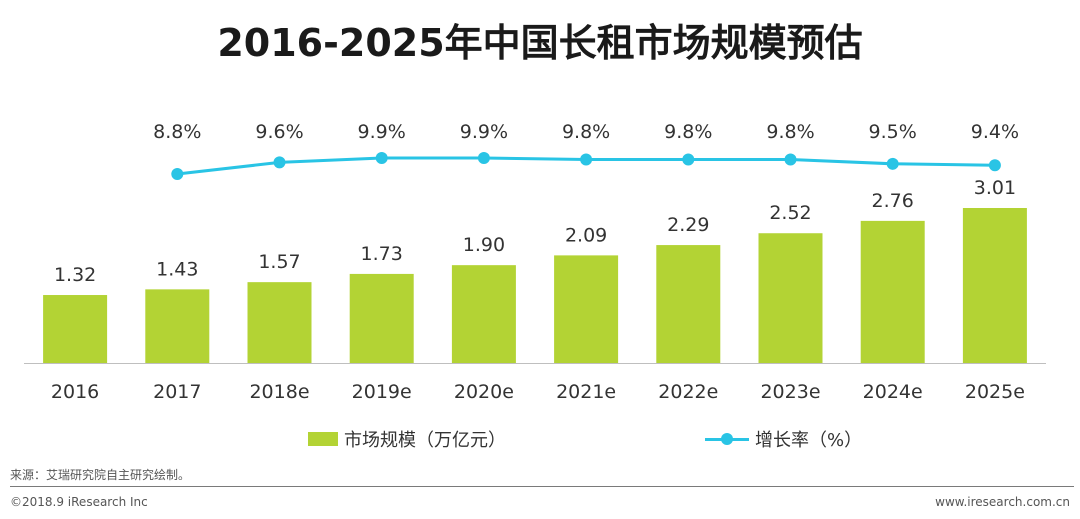  Describe the element at coordinates (790, 213) in the screenshot. I see `bar-label-2023e: 2.52` at that location.